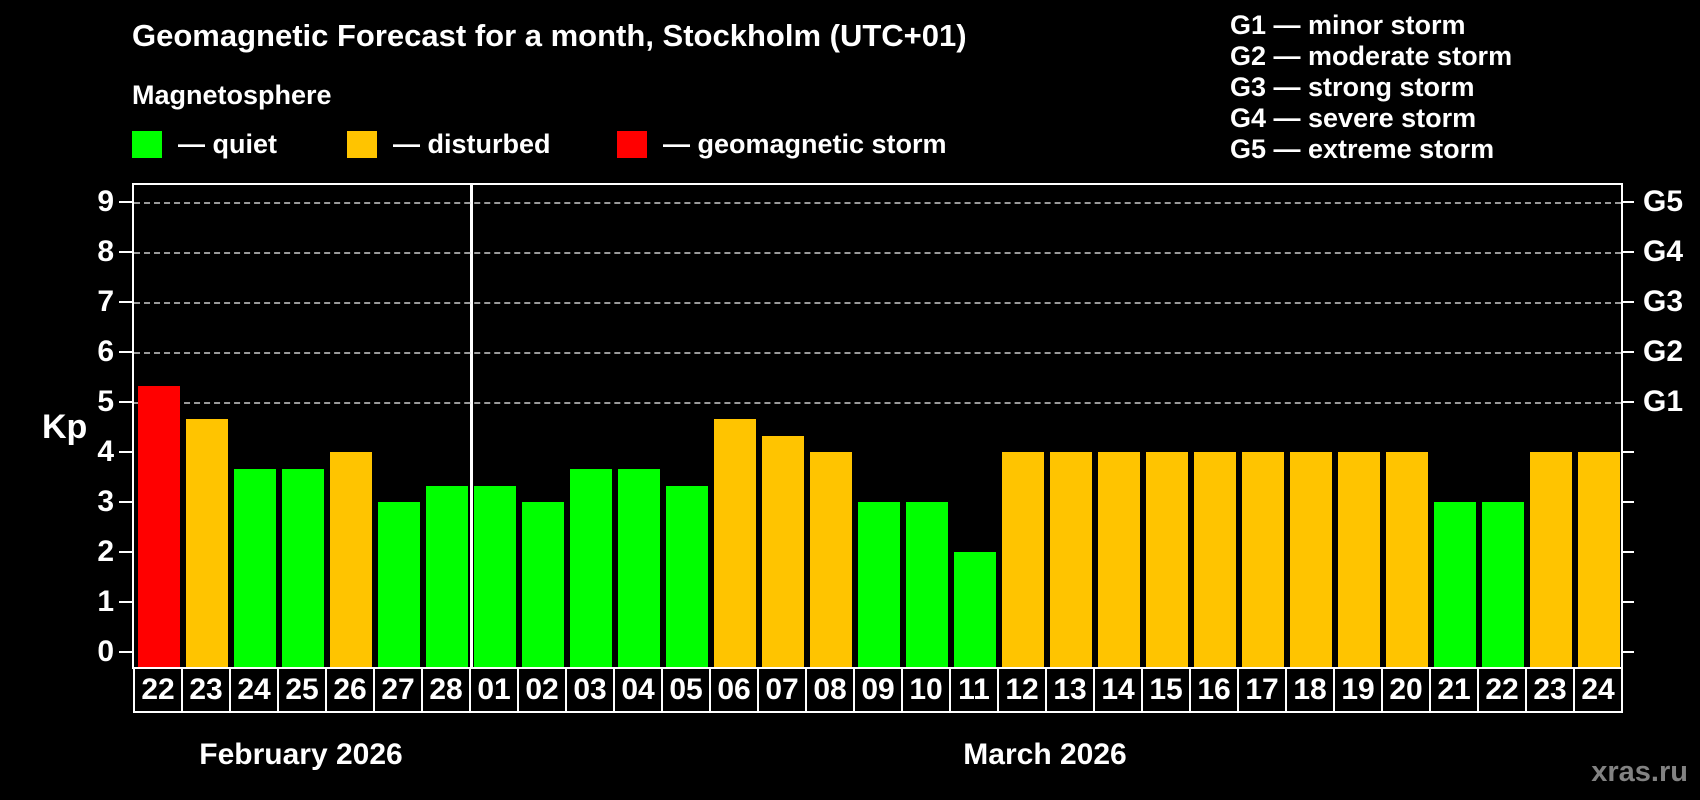 Image resolution: width=1700 pixels, height=800 pixels. I want to click on y-tick-label: 6, so click(105, 351).